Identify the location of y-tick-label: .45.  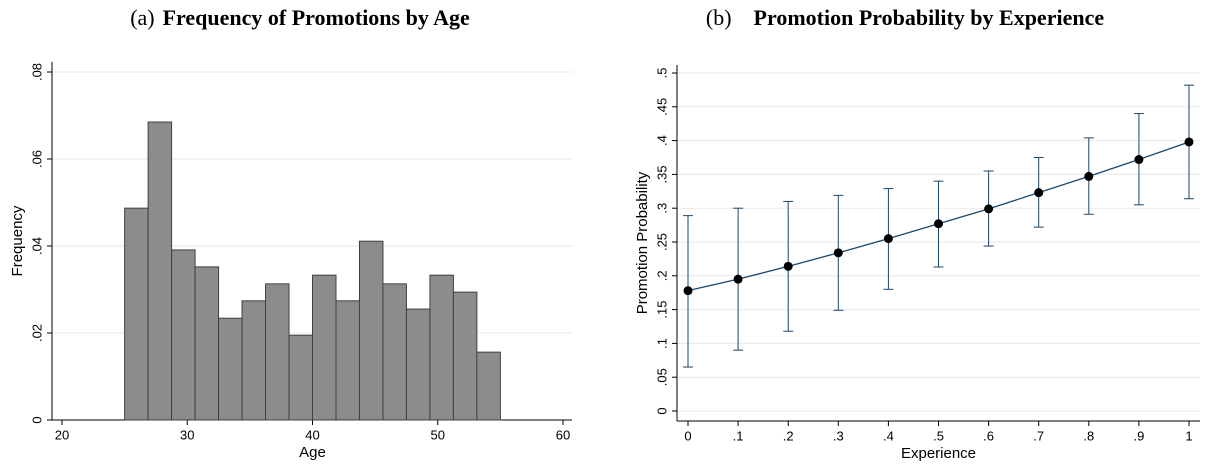
(661, 107).